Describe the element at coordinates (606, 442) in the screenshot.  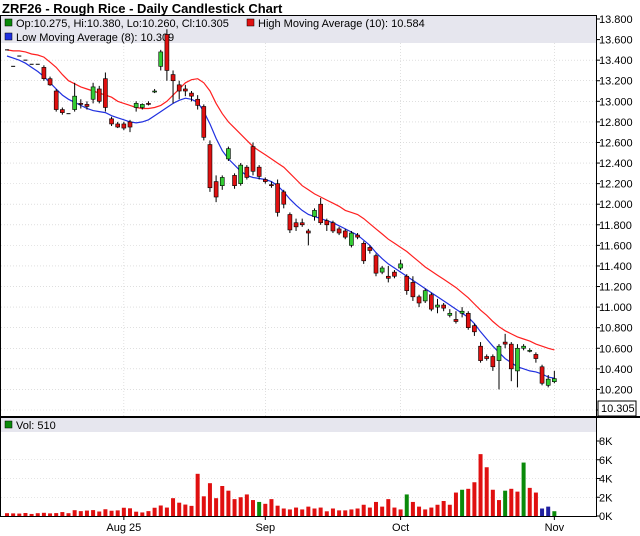
I see `volume-tick-label: 8K` at that location.